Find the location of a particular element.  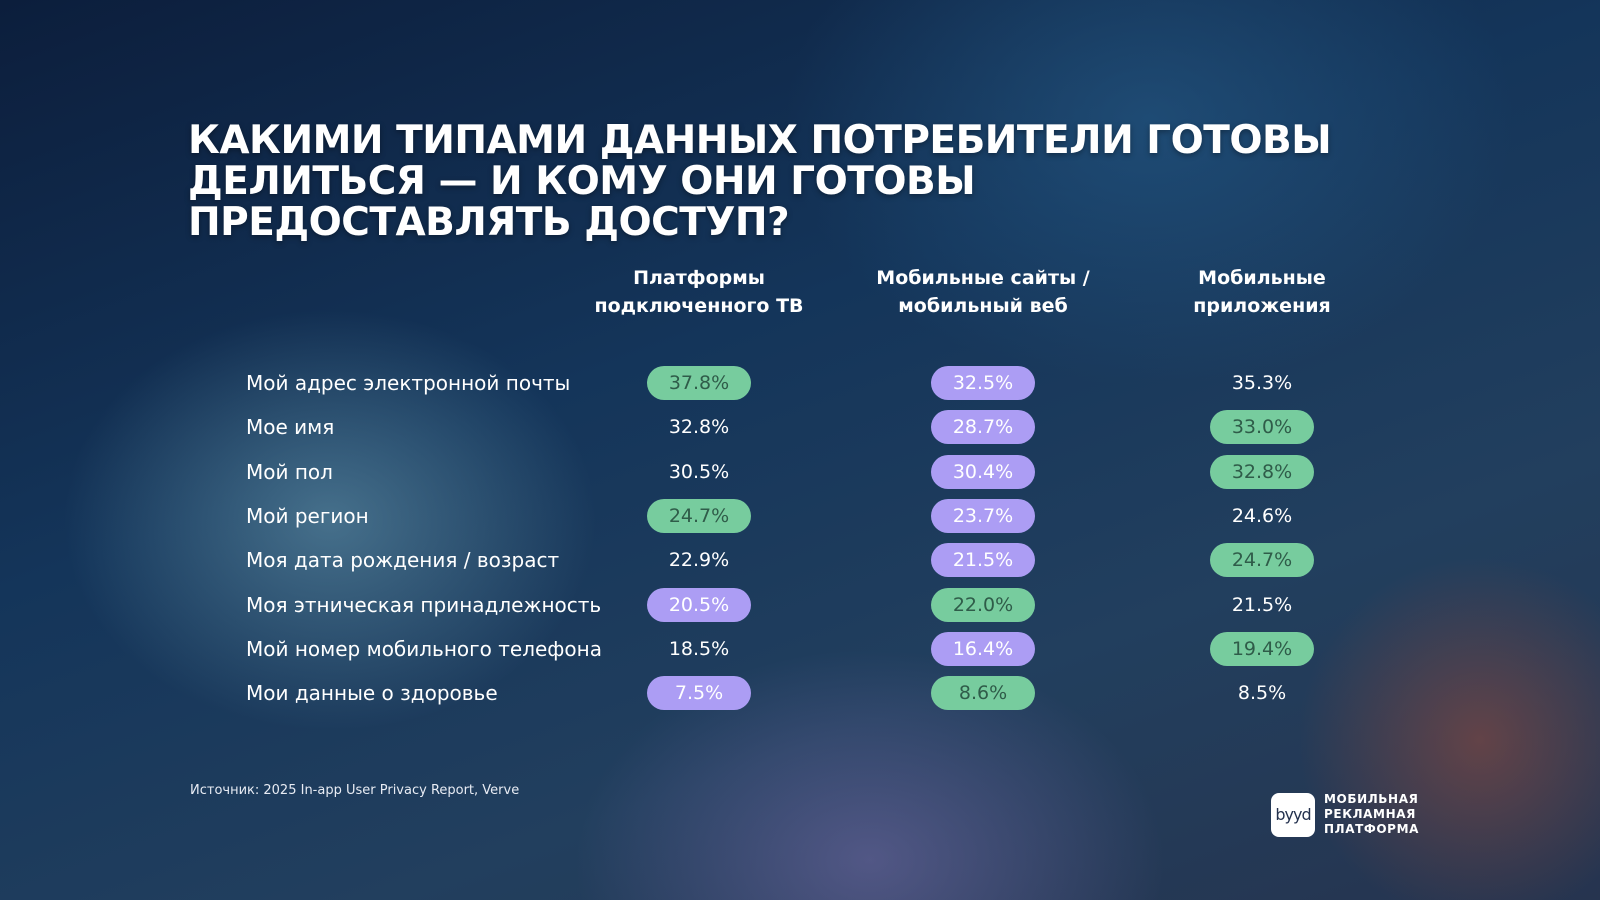

value-cell: 20.5% is located at coordinates (699, 604).